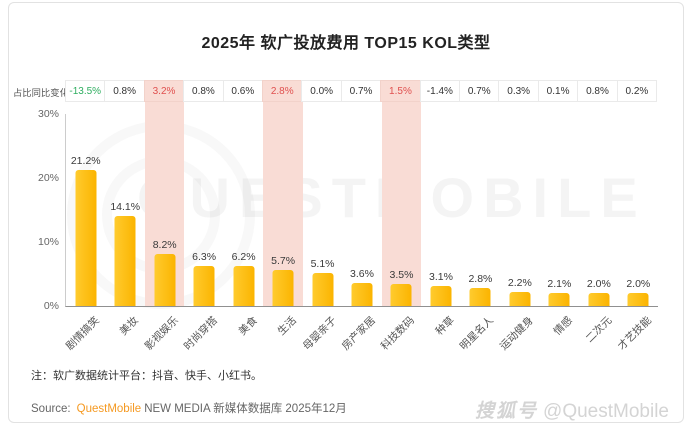 This screenshot has height=428, width=690. I want to click on bar-column: 5.1% 母婴亲子, so click(321, 233).